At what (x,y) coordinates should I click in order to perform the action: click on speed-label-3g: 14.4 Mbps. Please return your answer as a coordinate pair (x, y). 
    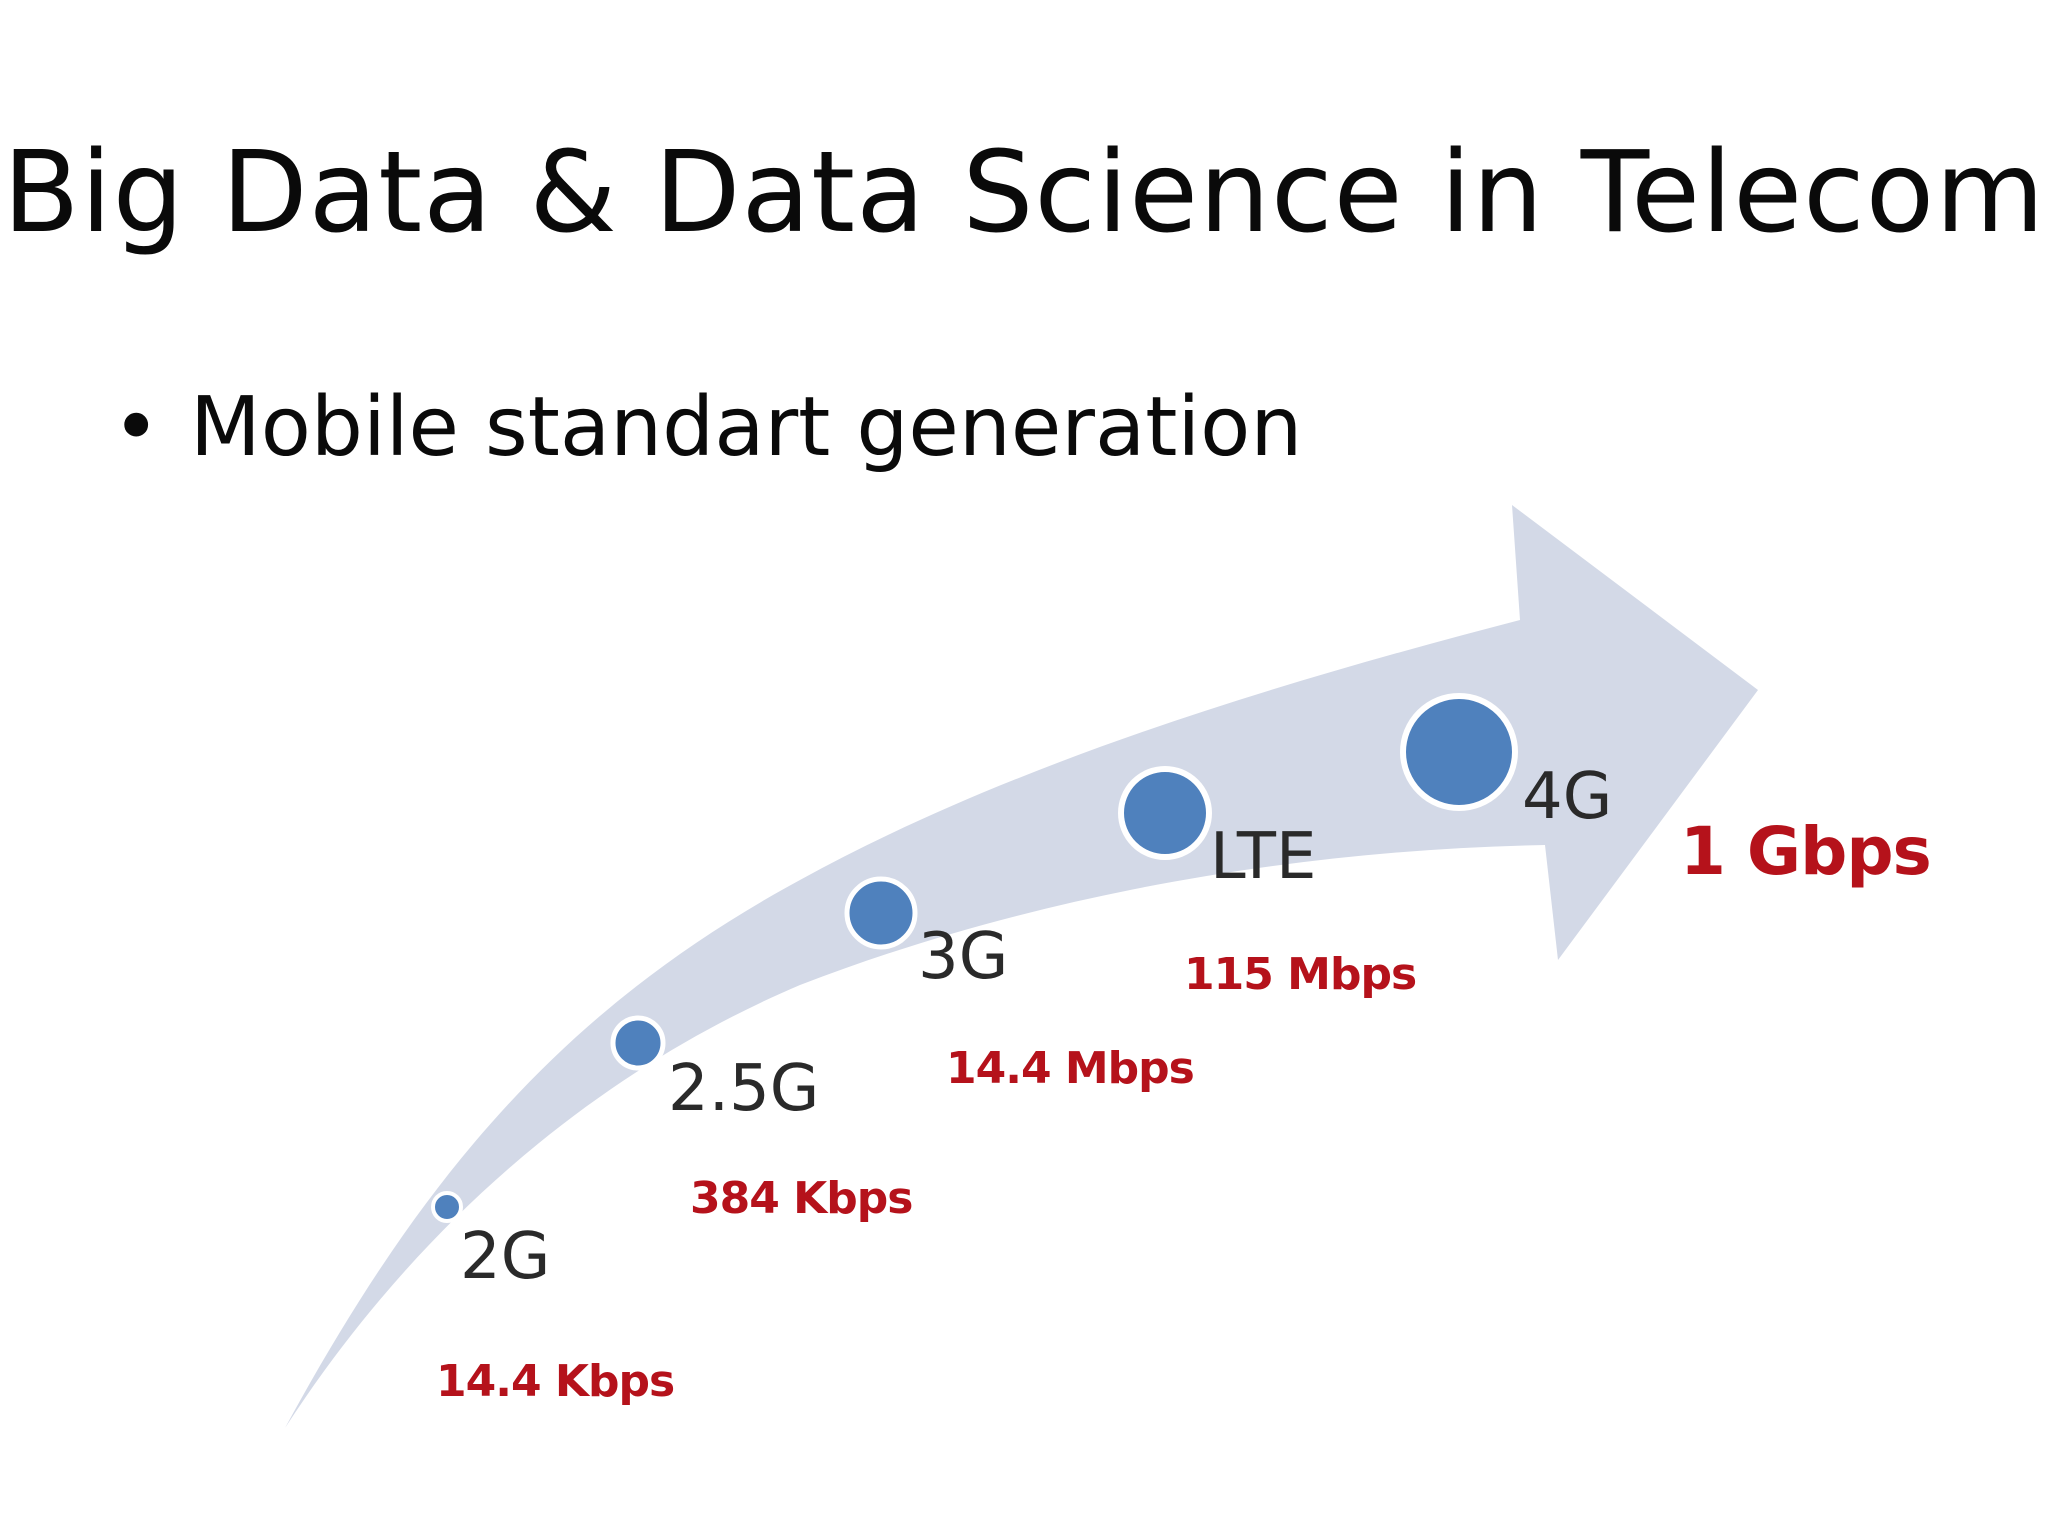
    Looking at the image, I should click on (1070, 1068).